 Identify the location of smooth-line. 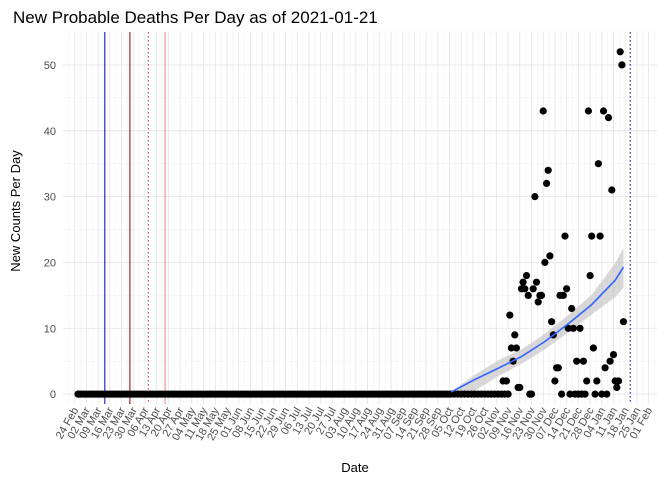
(537, 329).